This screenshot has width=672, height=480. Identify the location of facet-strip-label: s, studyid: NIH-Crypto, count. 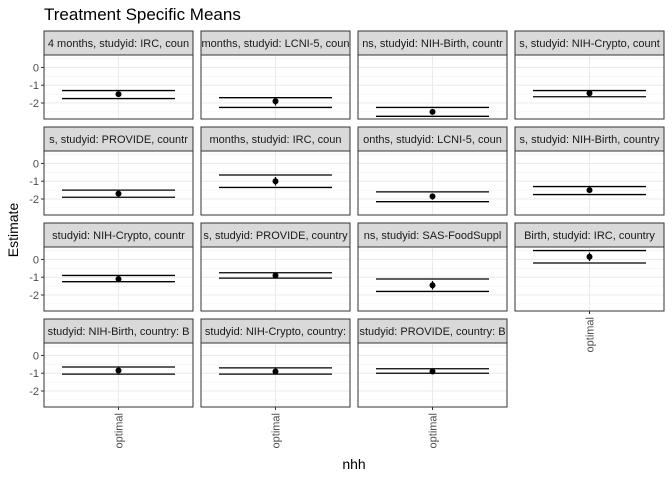
(589, 44).